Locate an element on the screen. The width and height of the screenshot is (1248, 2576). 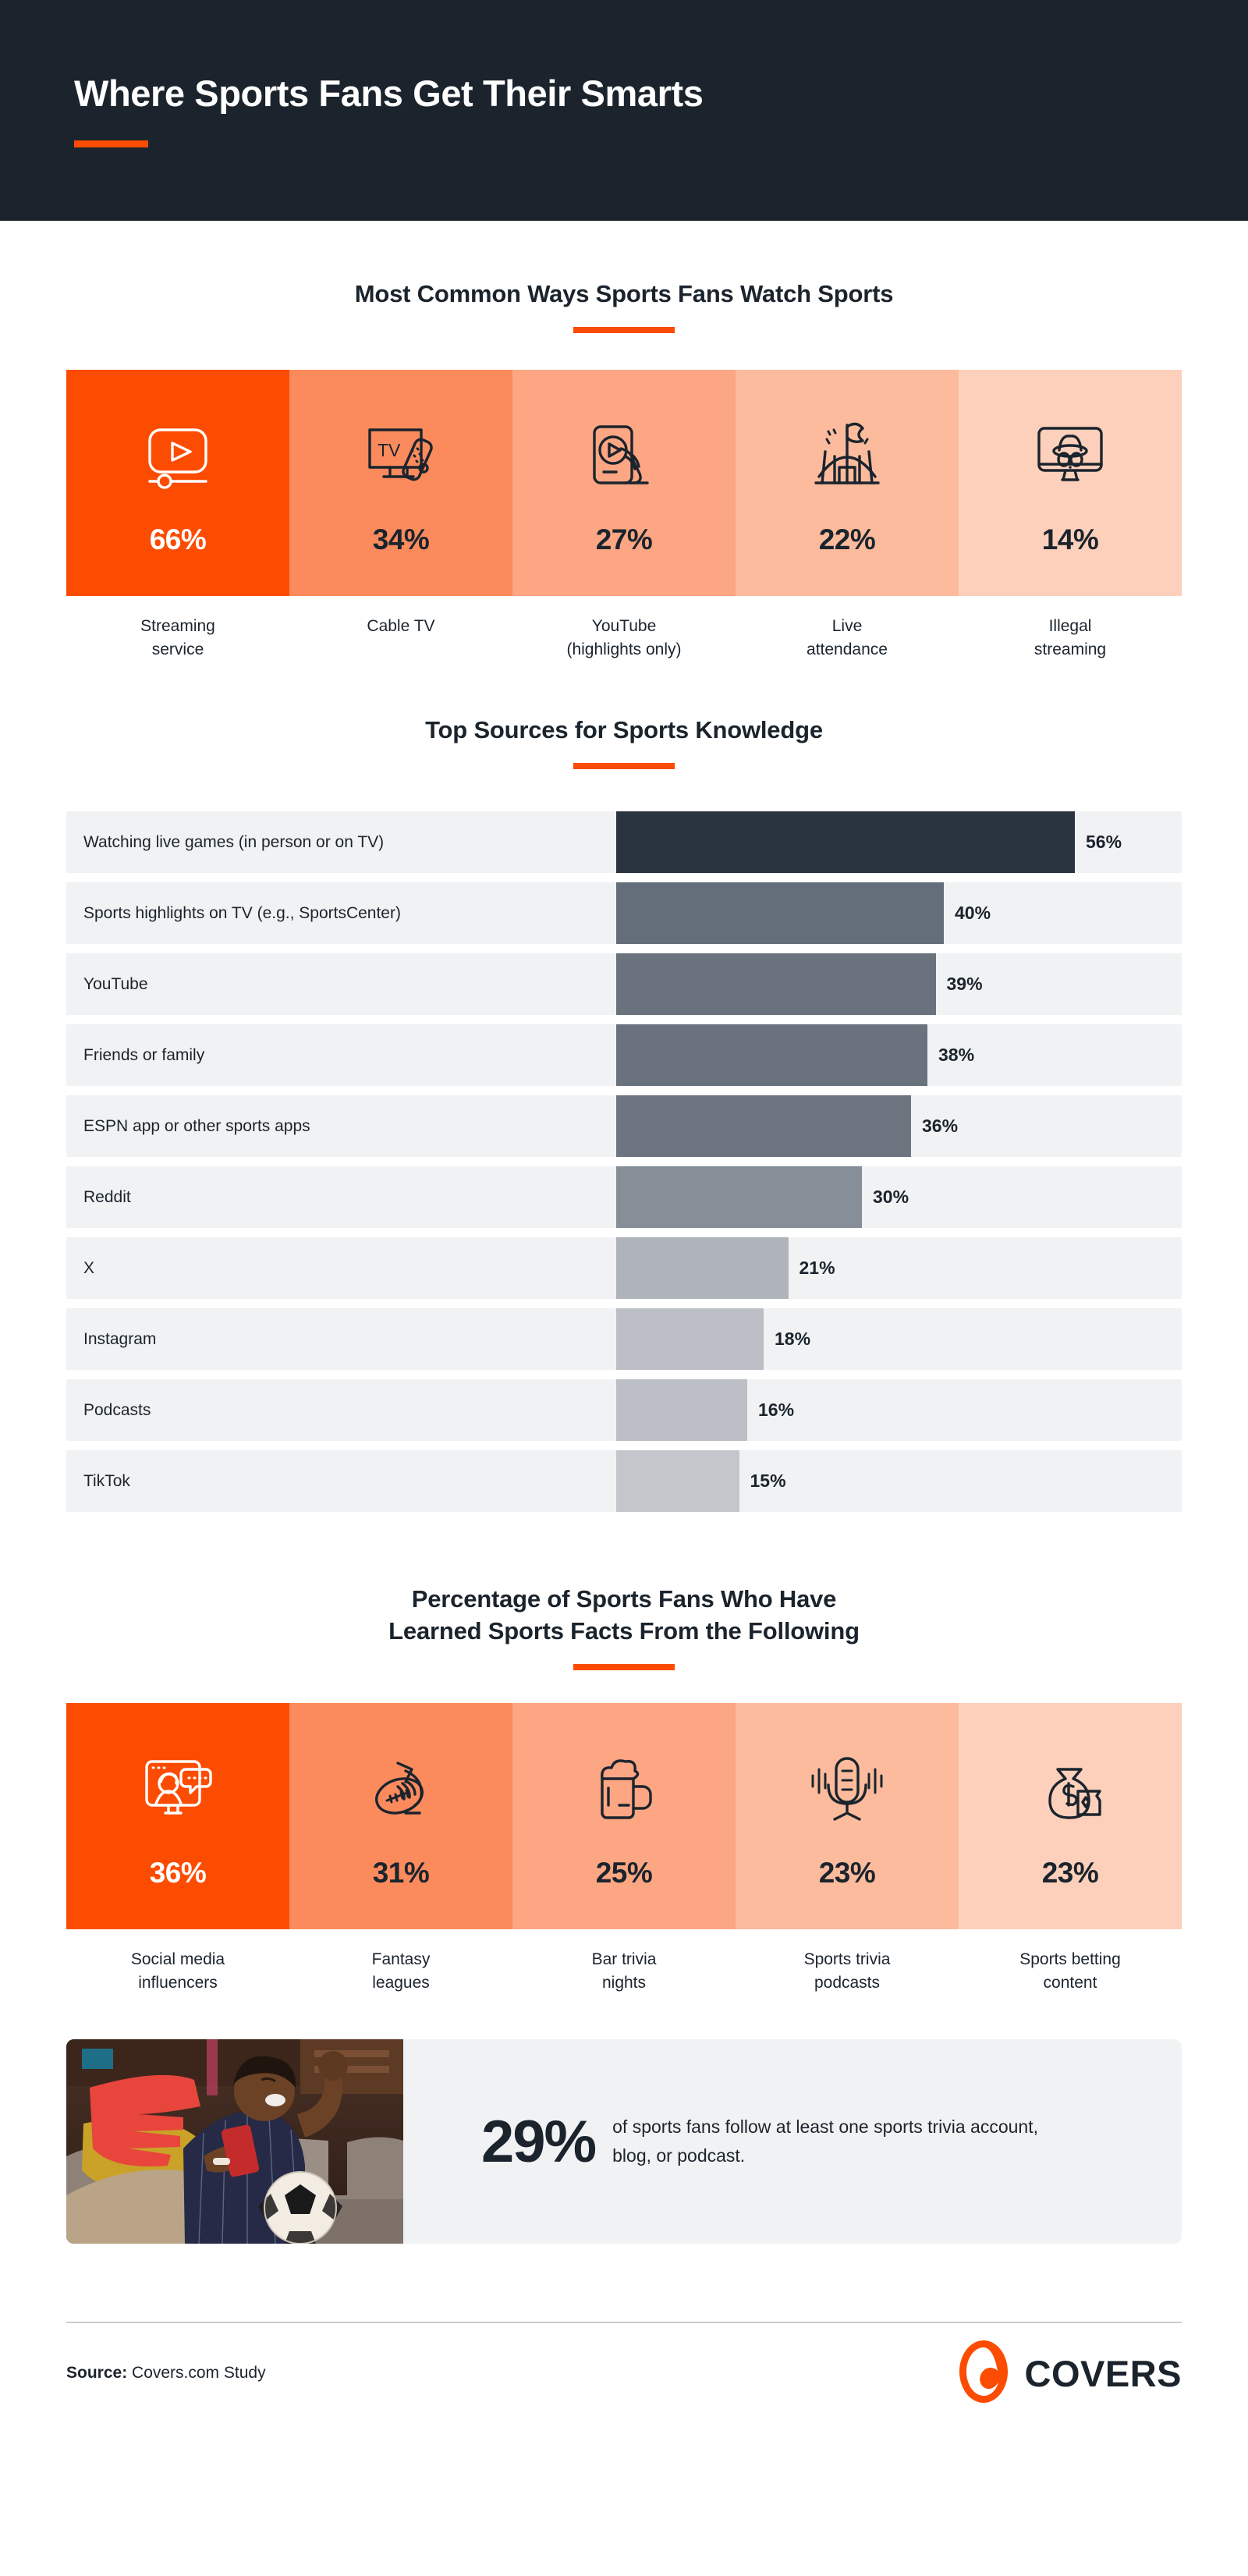
beer-mug-icon is located at coordinates (624, 1789).